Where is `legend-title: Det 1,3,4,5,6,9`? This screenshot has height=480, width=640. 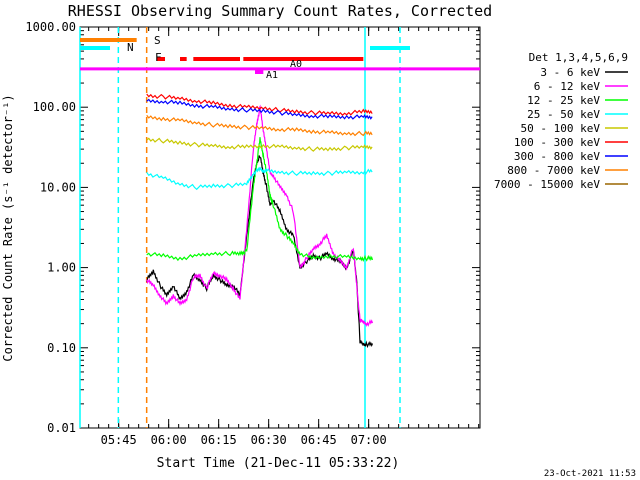
legend-title: Det 1,3,4,5,6,9 is located at coordinates (578, 57).